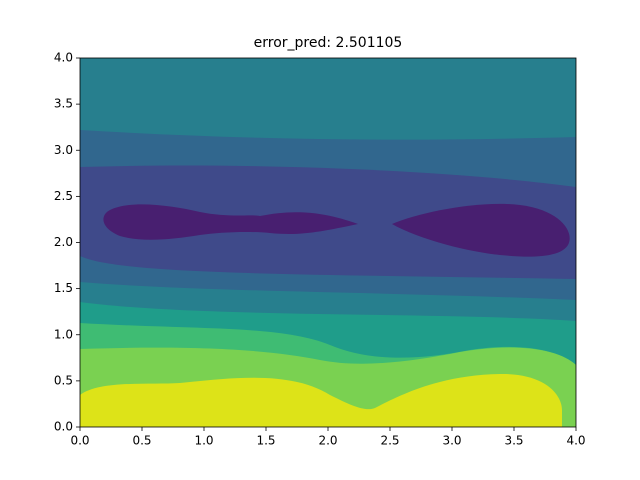  What do you see at coordinates (327, 441) in the screenshot?
I see `x-tick-label: 2.0` at bounding box center [327, 441].